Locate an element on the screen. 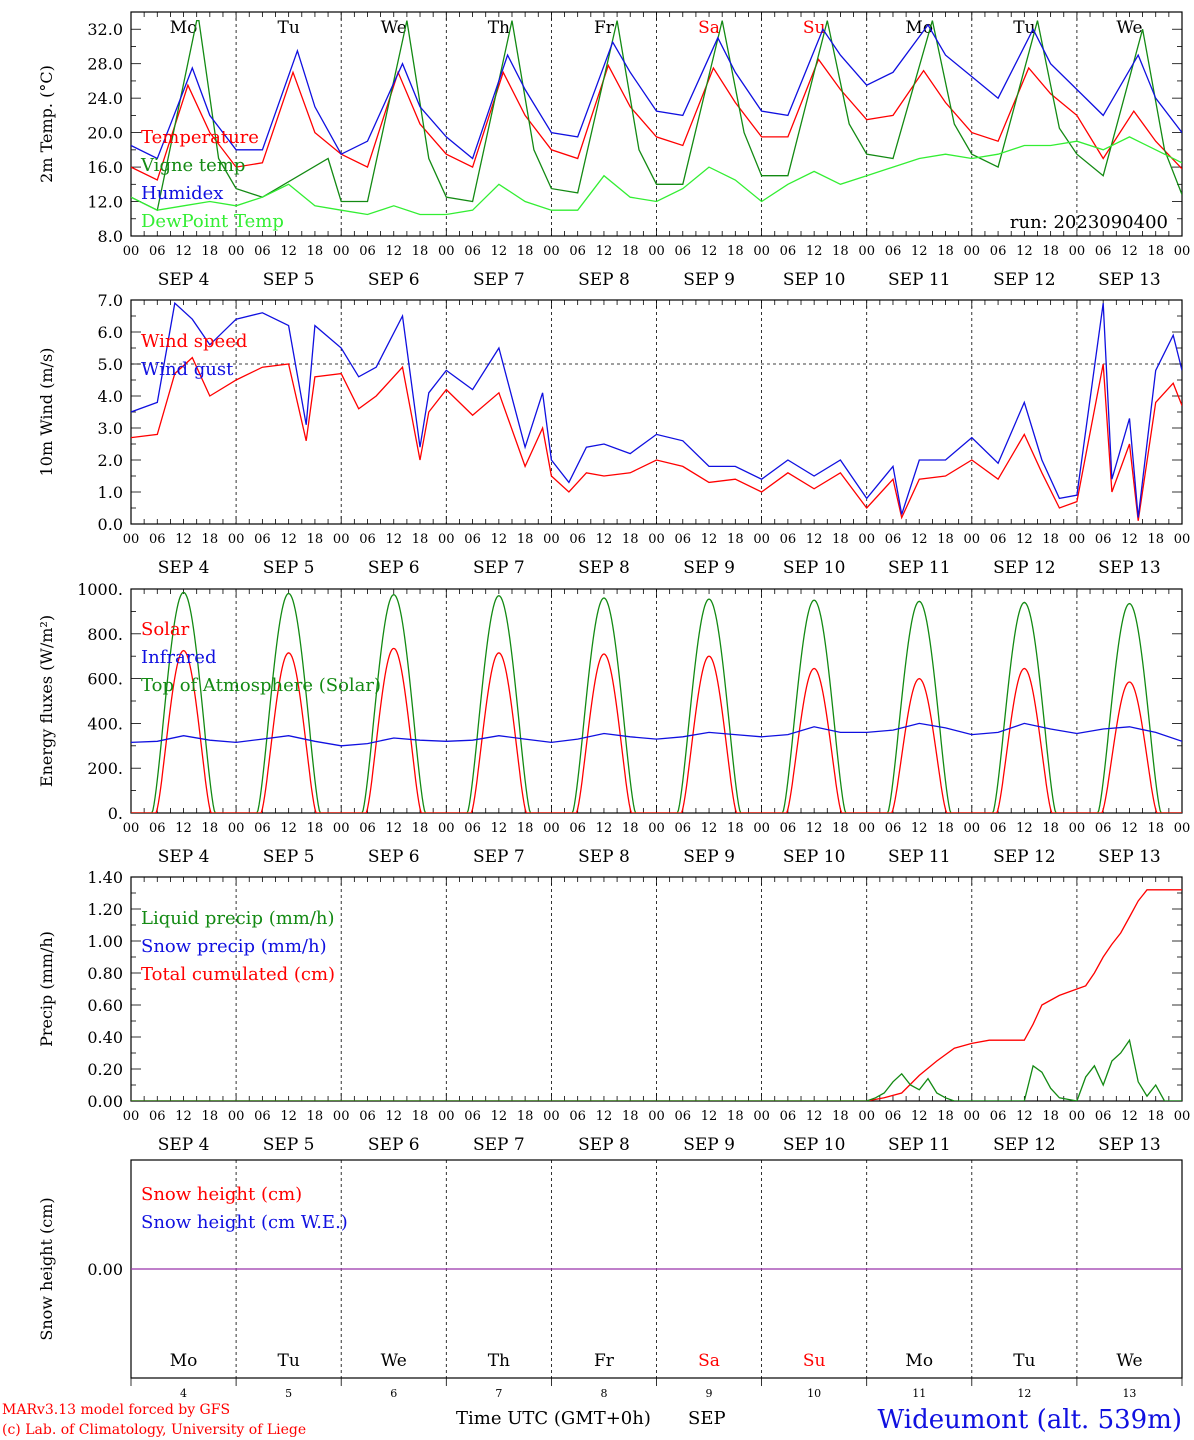 The image size is (1194, 1440). date-label: SEP 11 is located at coordinates (919, 568).